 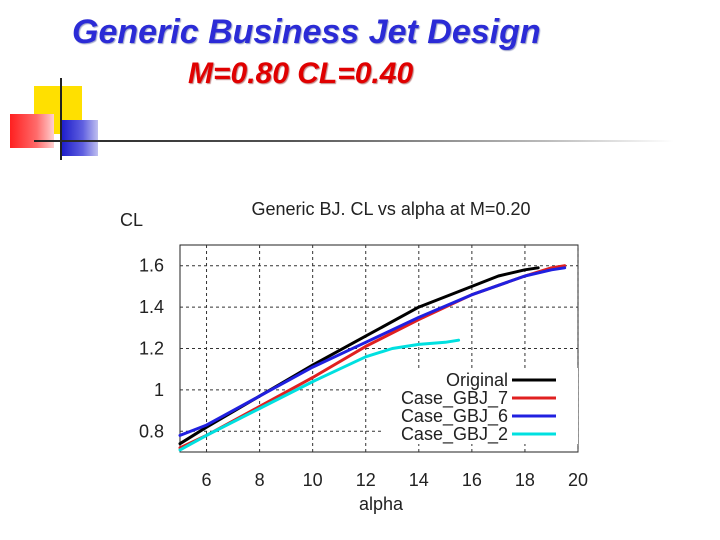 What do you see at coordinates (454, 398) in the screenshot?
I see `legend-label: Case_GBJ_7` at bounding box center [454, 398].